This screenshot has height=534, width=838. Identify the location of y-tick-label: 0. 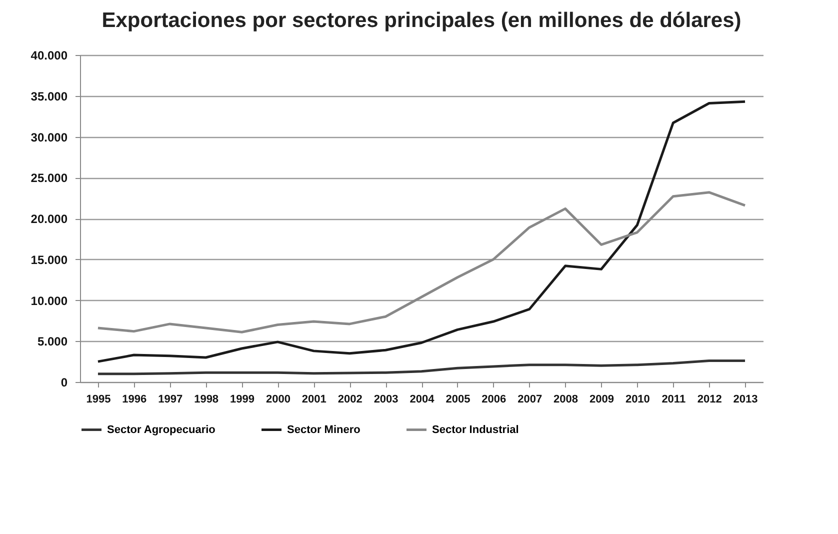
(64, 383).